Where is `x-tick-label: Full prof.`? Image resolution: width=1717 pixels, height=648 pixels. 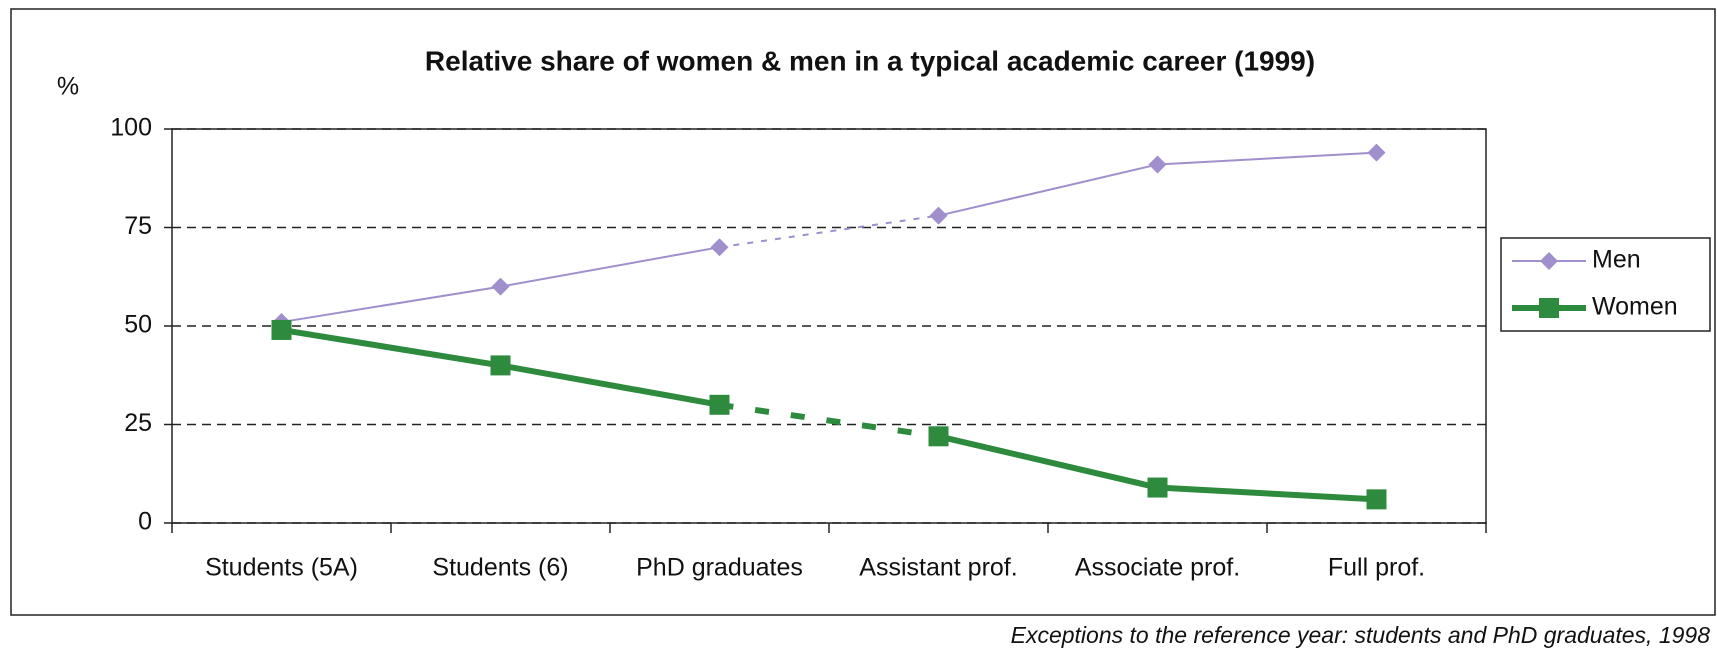
x-tick-label: Full prof. is located at coordinates (1376, 568).